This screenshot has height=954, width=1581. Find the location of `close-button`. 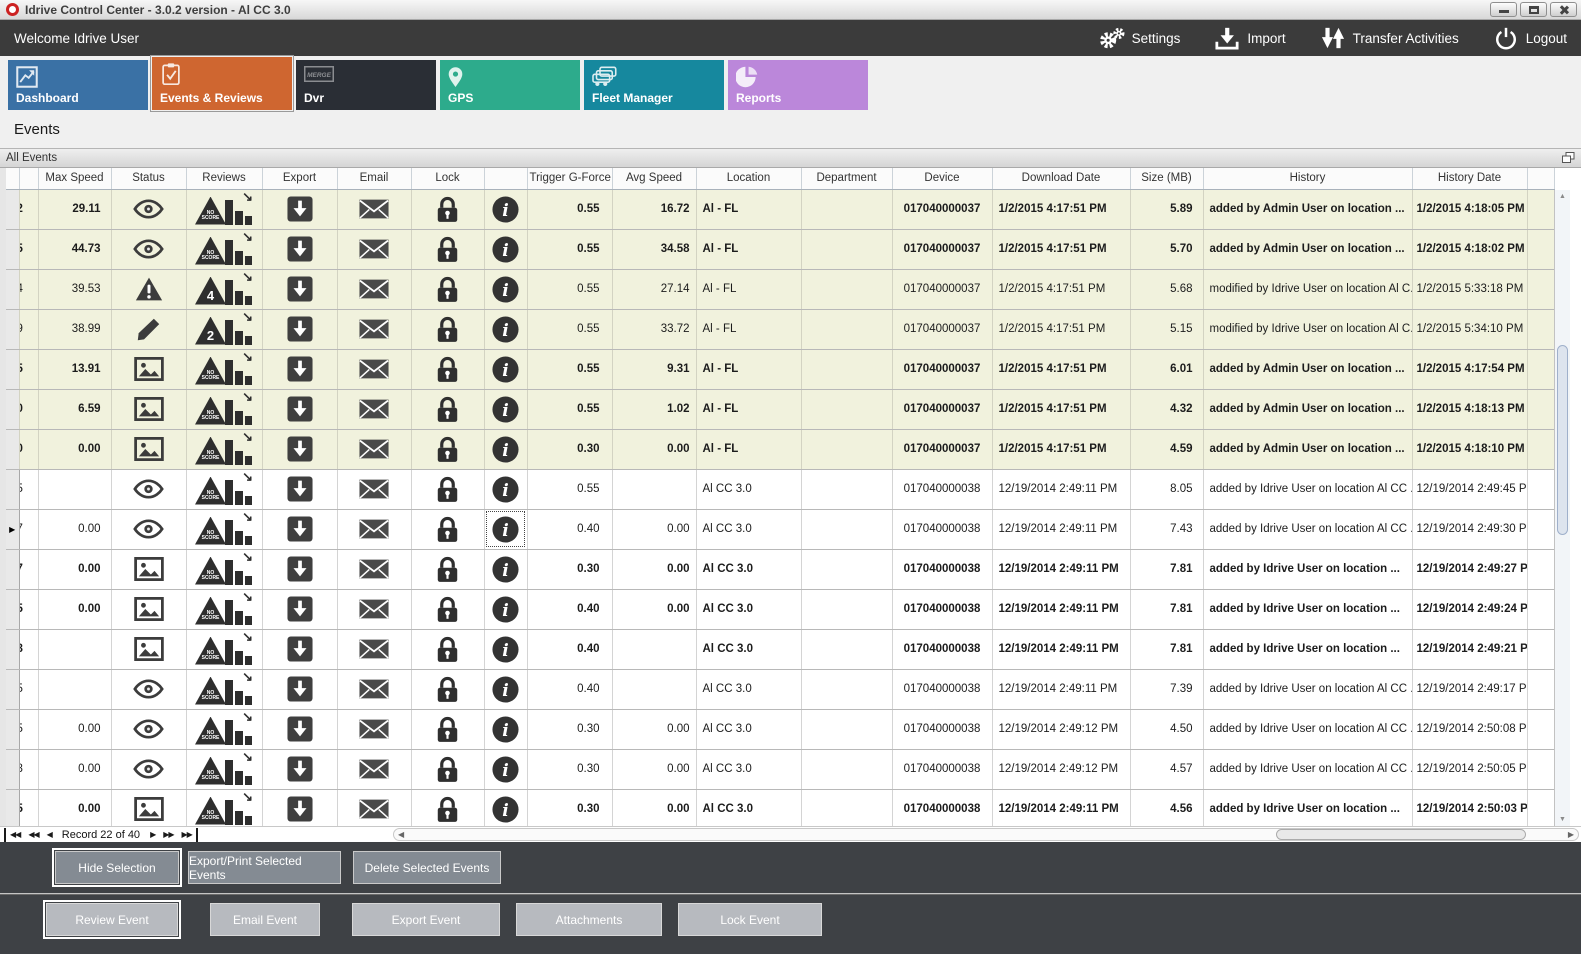

close-button is located at coordinates (1563, 9).